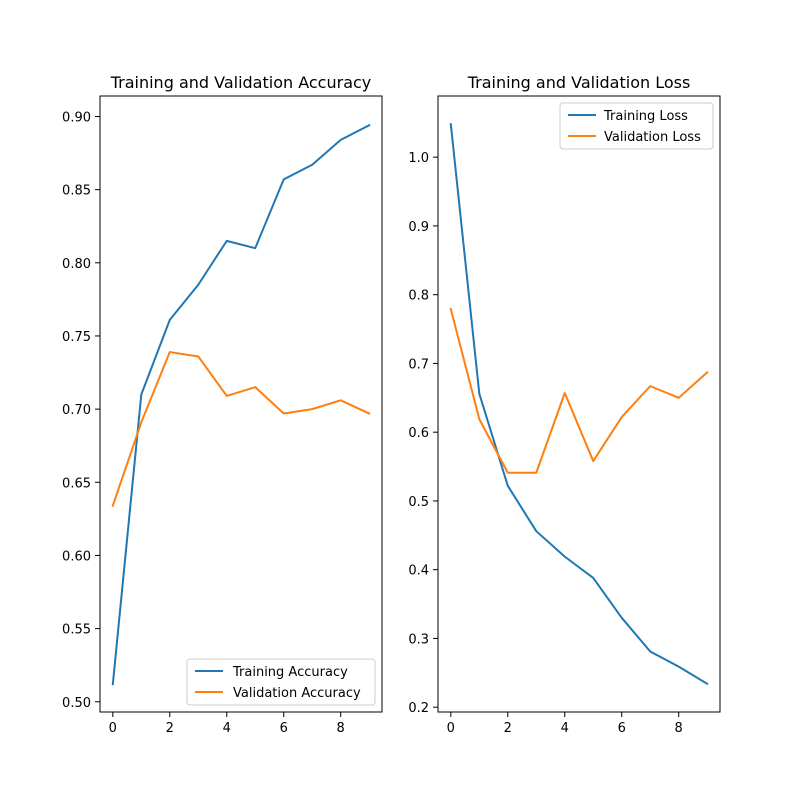  I want to click on legend-label-validation-accuracy: Validation Accuracy, so click(297, 693).